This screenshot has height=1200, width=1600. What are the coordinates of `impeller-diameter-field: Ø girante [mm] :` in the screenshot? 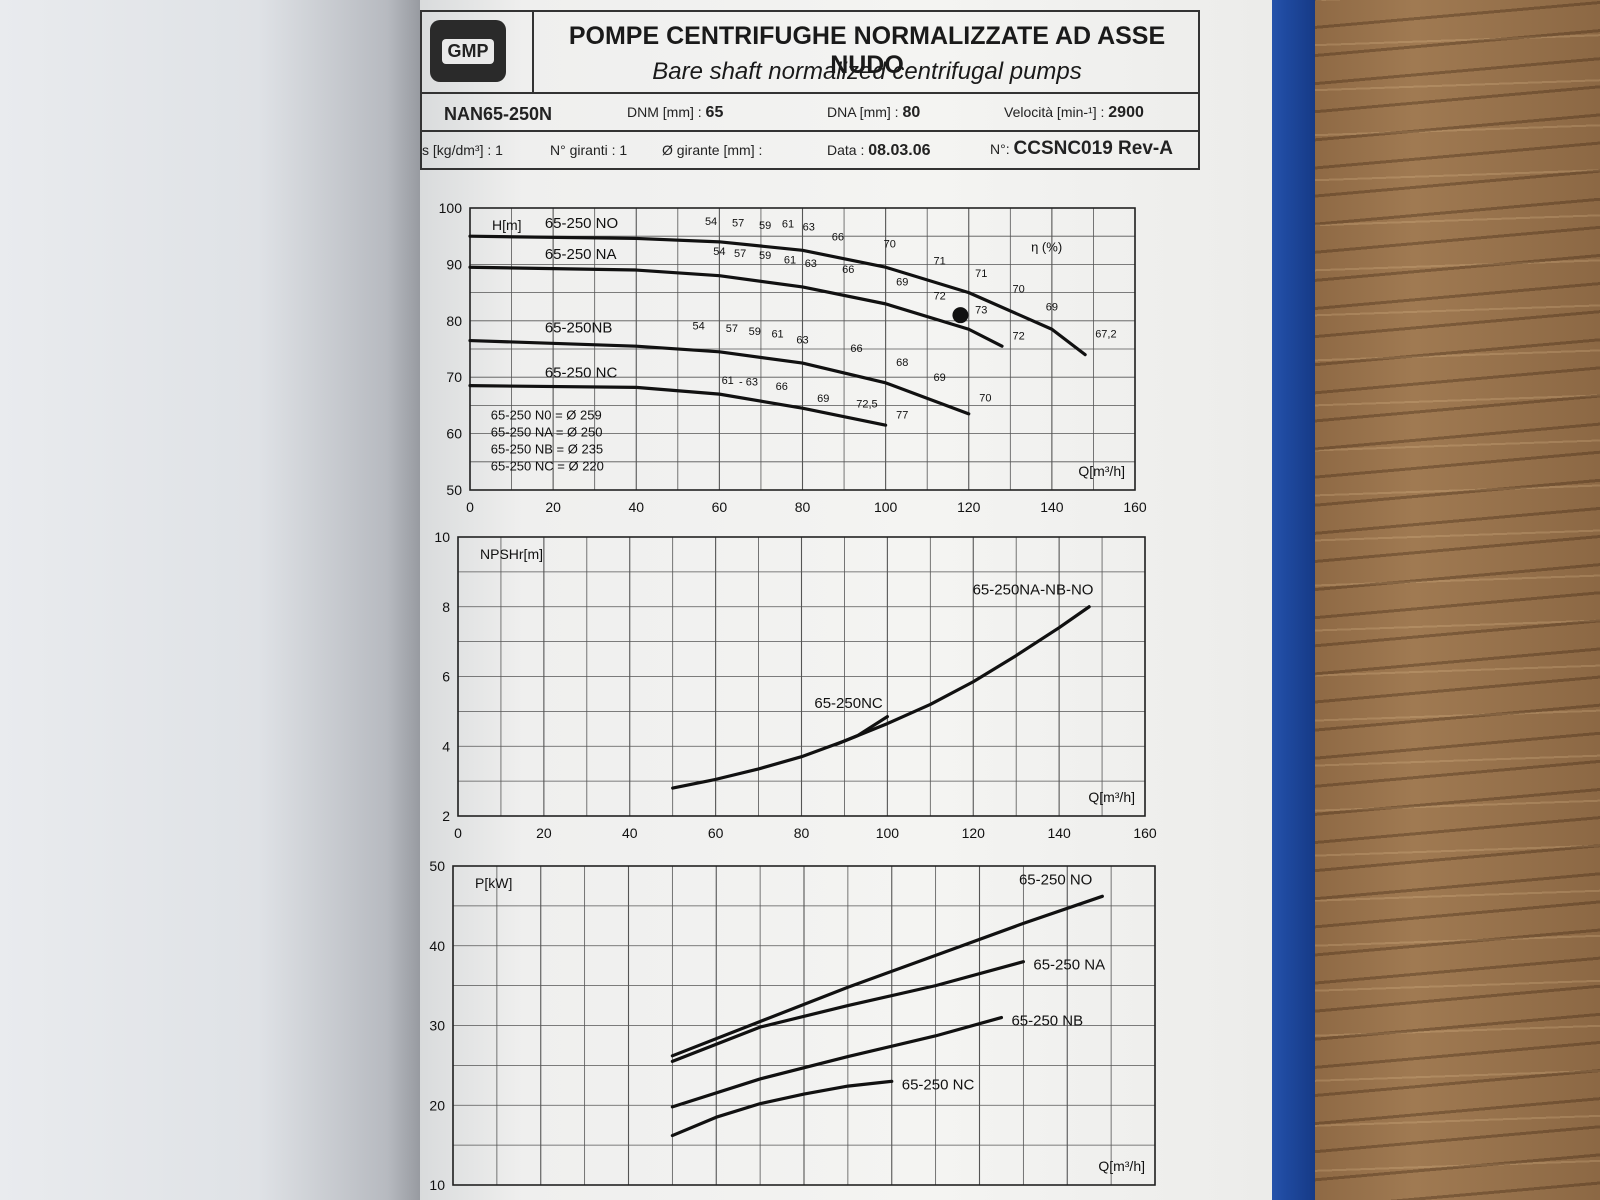 It's located at (712, 150).